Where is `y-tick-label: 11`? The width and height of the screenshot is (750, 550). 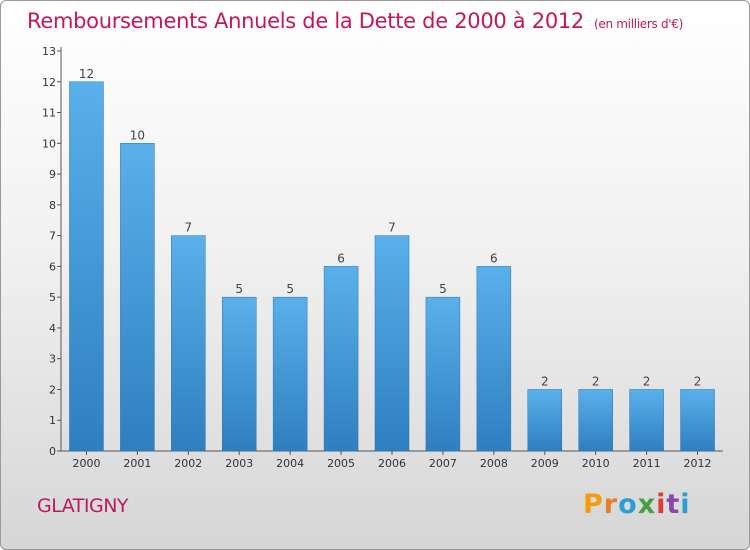
y-tick-label: 11 is located at coordinates (49, 113).